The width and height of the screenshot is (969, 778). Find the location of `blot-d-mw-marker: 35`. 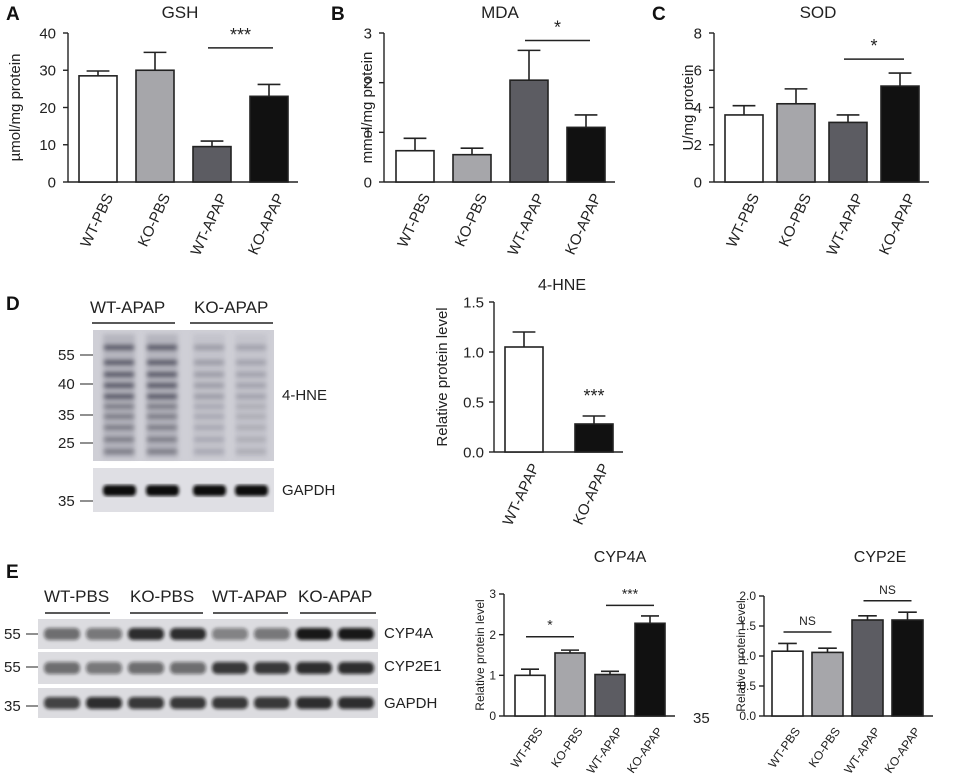

blot-d-mw-marker: 35 is located at coordinates (66, 501).